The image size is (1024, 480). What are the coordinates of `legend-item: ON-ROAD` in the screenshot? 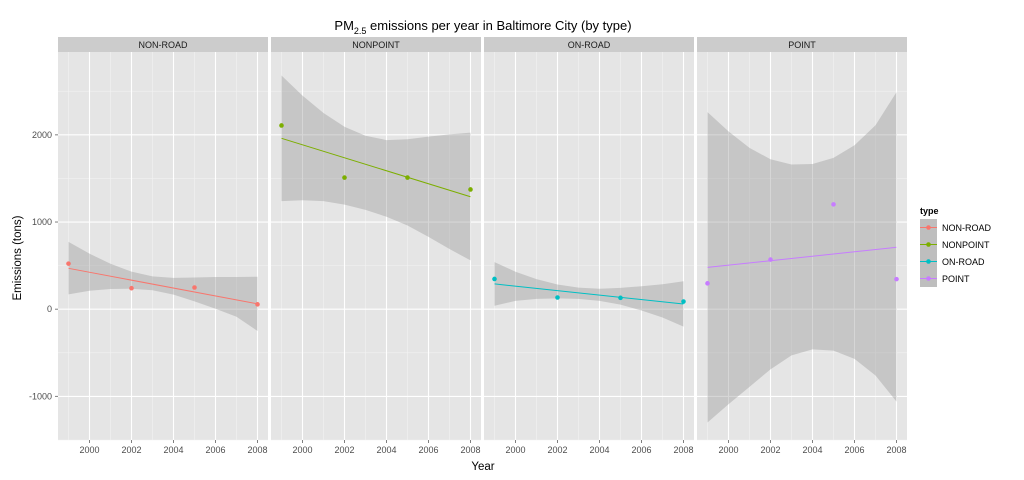 It's located at (952, 261).